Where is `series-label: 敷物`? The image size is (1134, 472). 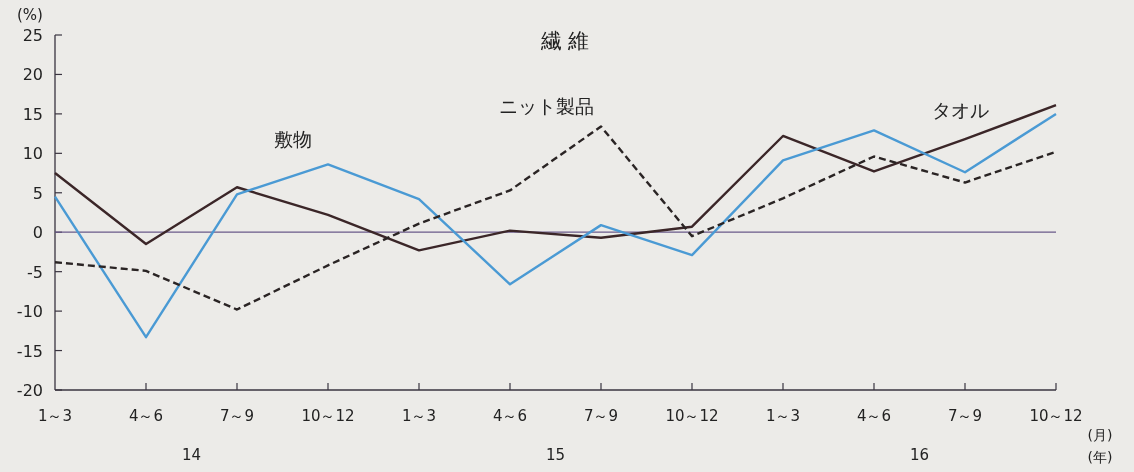 series-label: 敷物 is located at coordinates (293, 139).